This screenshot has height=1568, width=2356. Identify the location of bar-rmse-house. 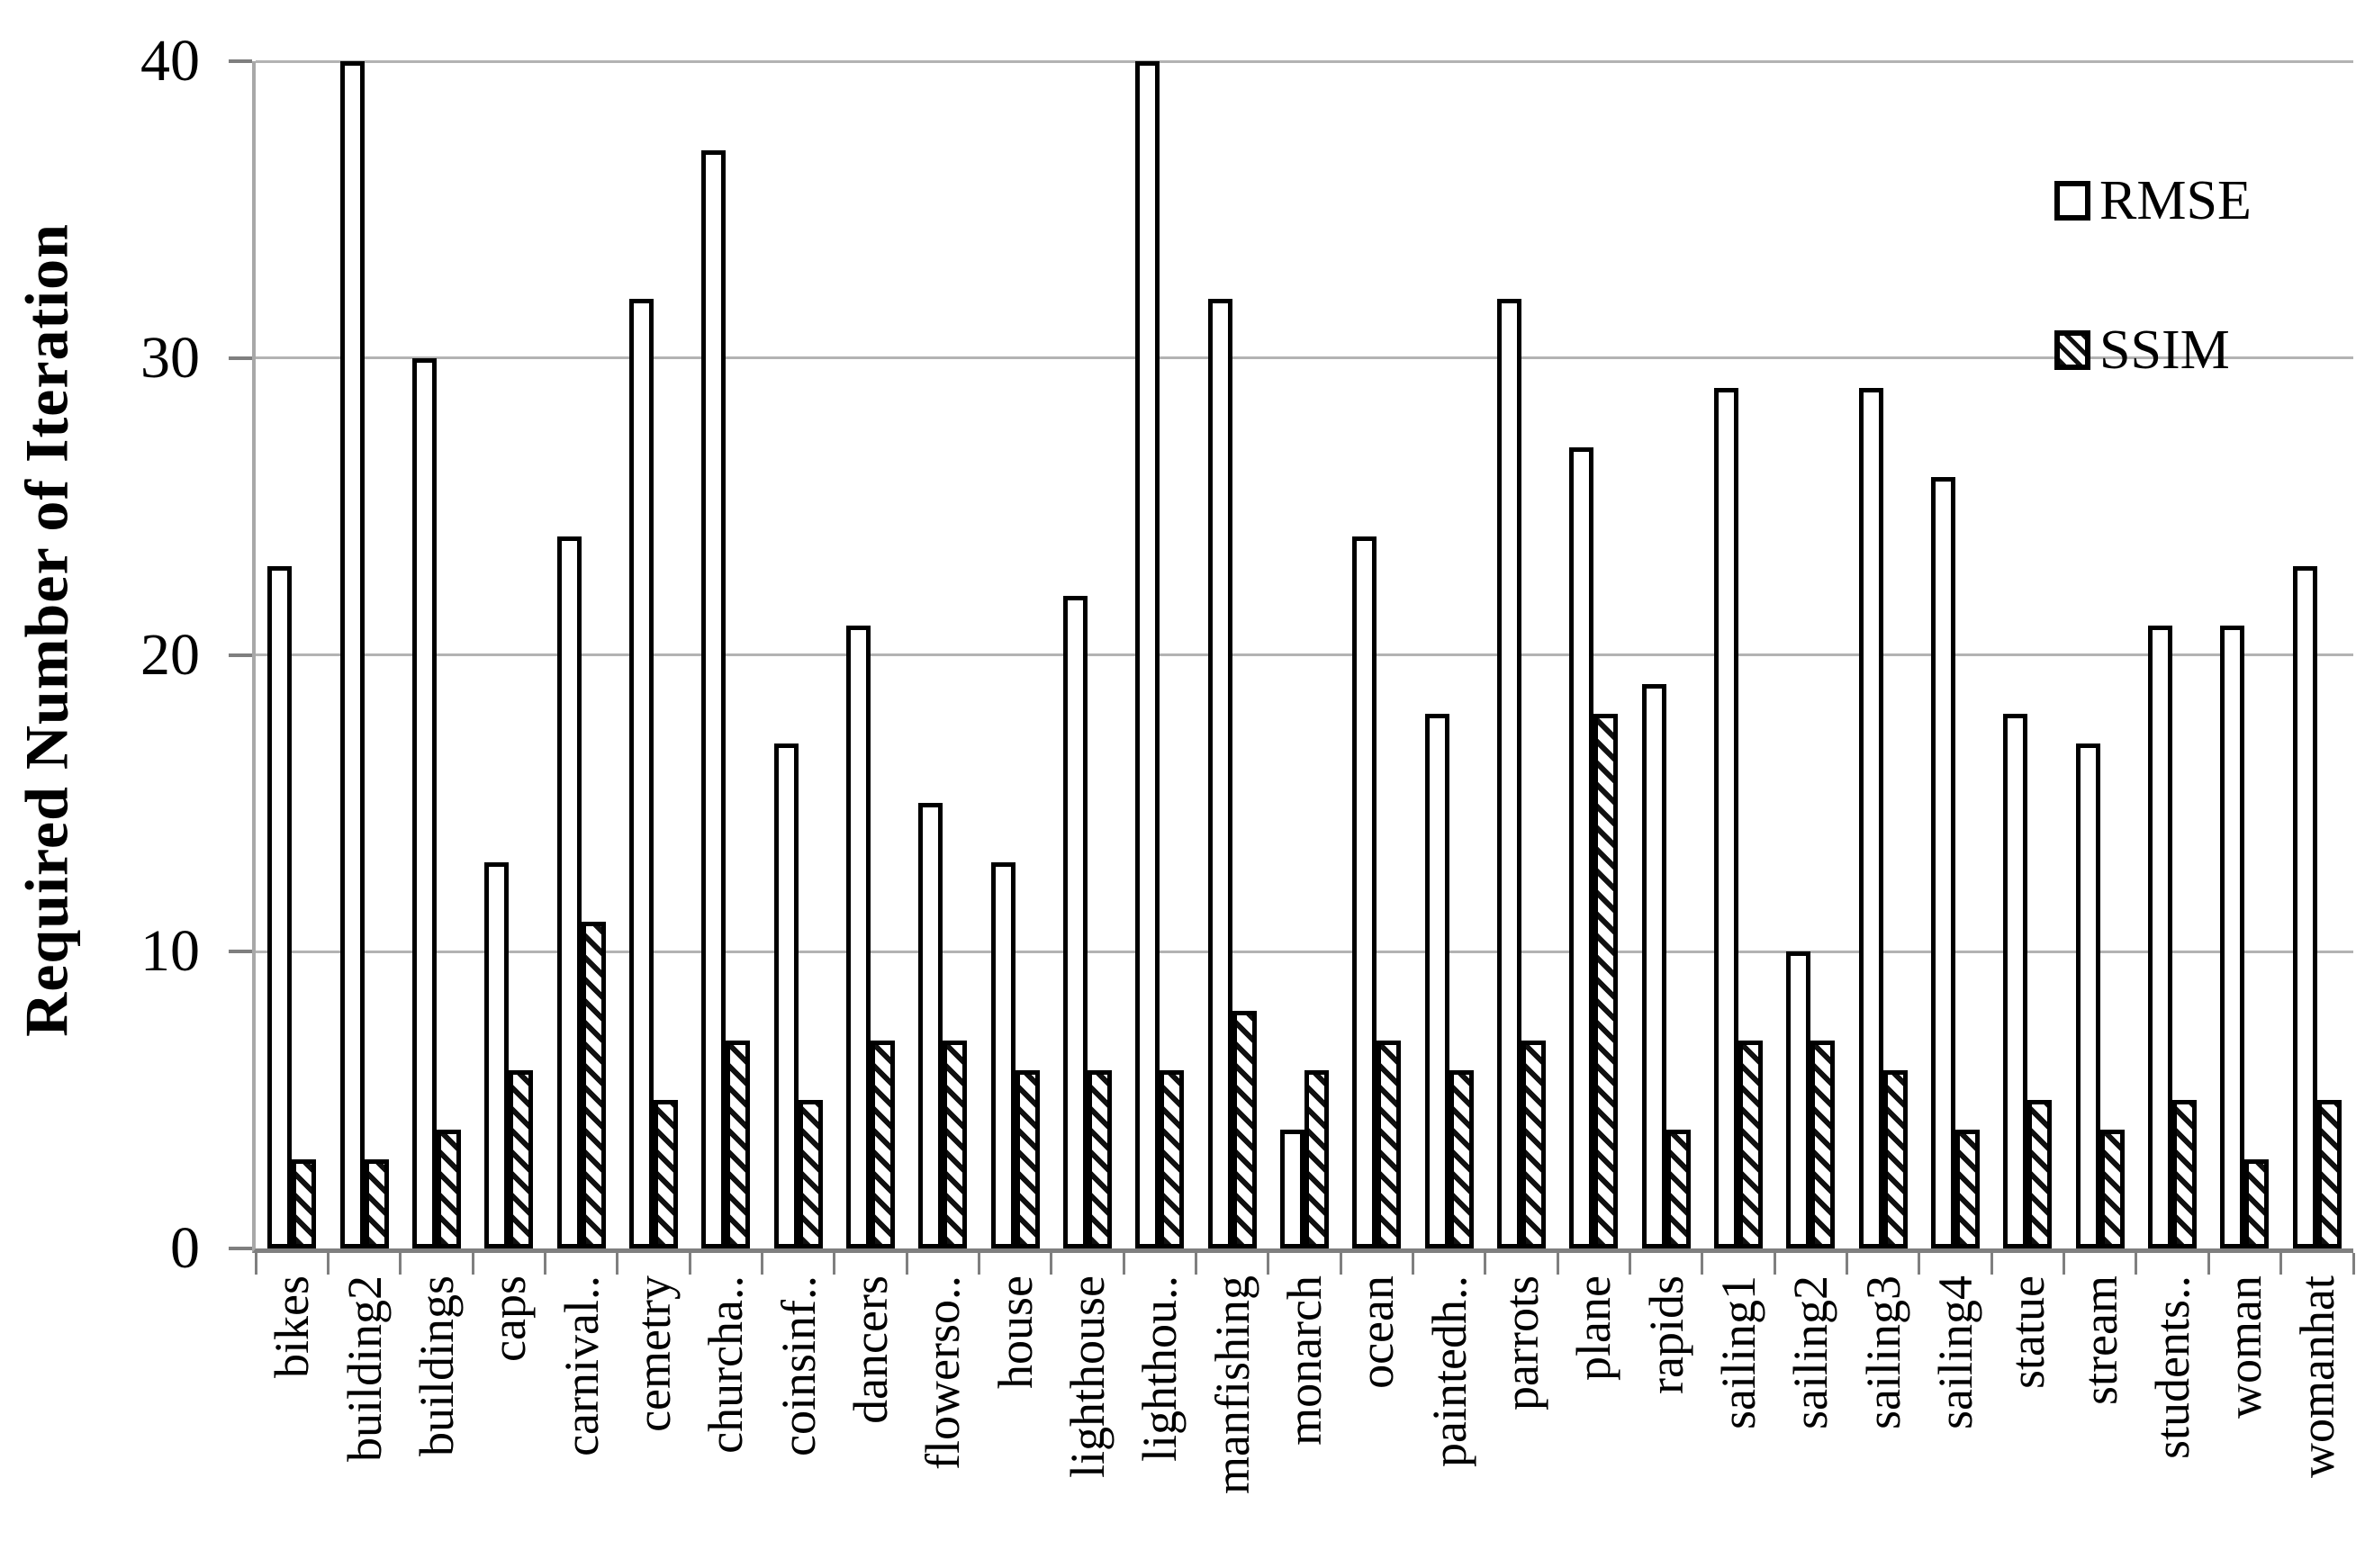
(1003, 1055).